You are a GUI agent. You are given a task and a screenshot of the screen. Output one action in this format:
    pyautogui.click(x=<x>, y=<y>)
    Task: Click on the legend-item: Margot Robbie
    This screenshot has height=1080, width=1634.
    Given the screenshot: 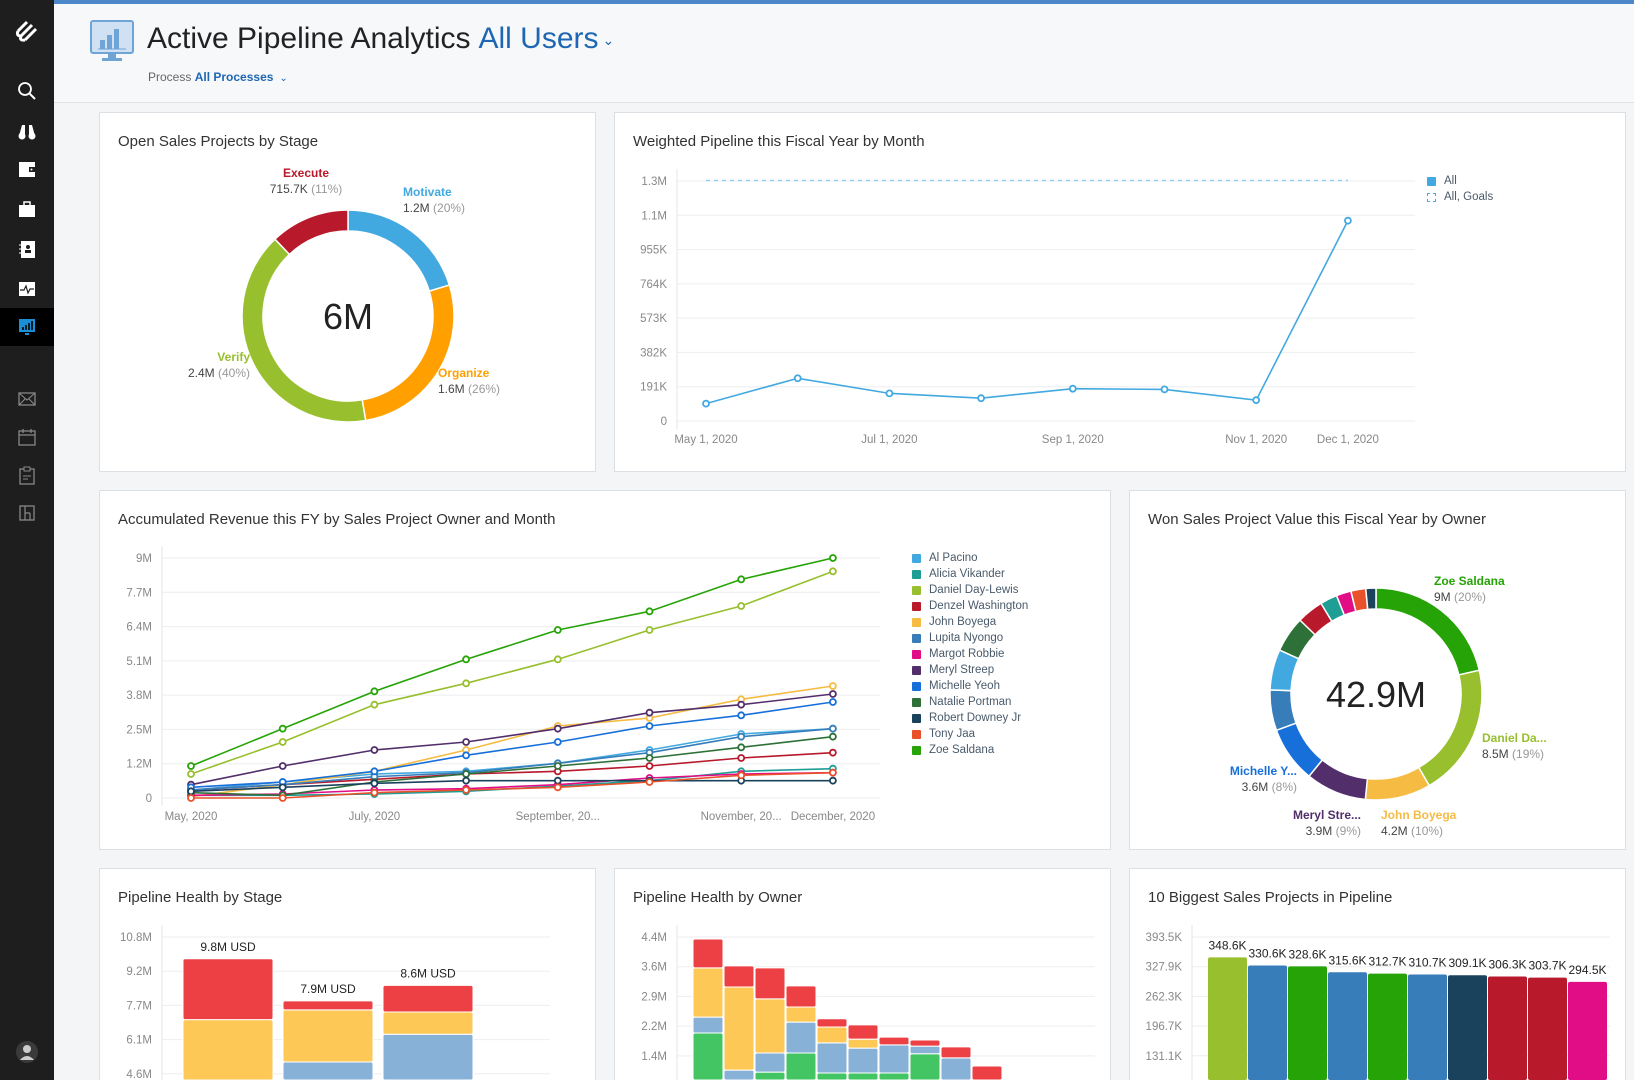 What is the action you would take?
    pyautogui.click(x=970, y=654)
    